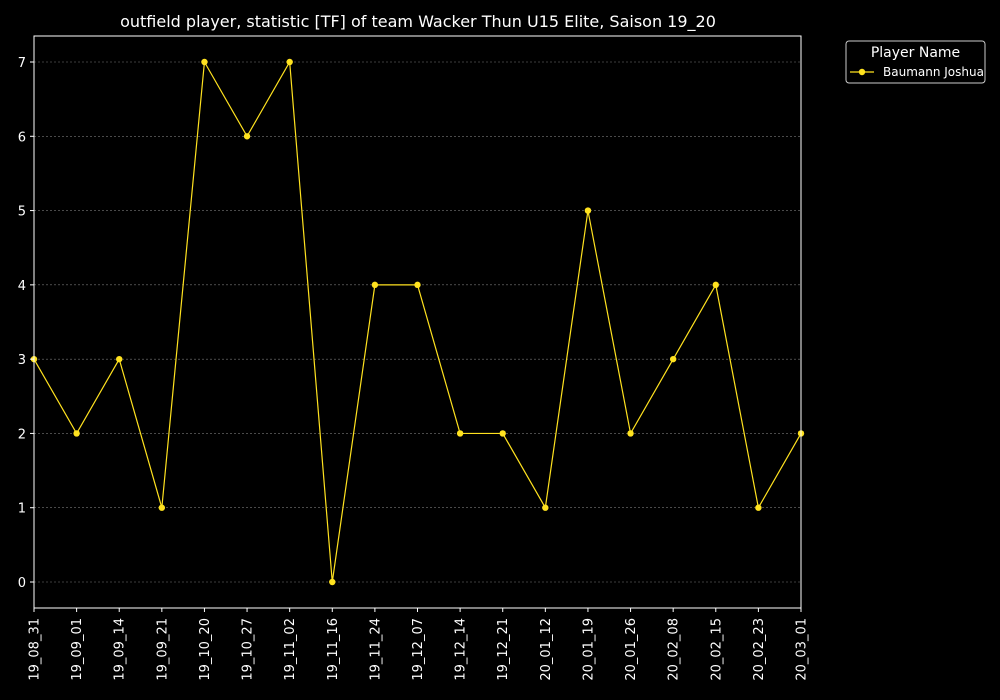  Describe the element at coordinates (674, 649) in the screenshot. I see `x-tick-label: 20_02_08` at that location.